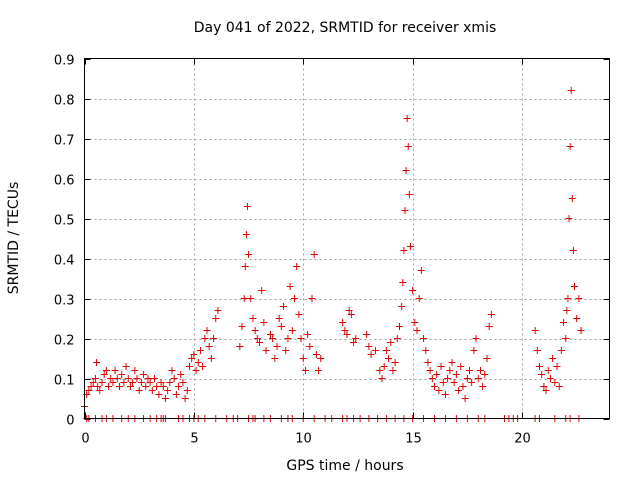 Image resolution: width=640 pixels, height=480 pixels. What do you see at coordinates (194, 439) in the screenshot?
I see `x-tick-label: 5` at bounding box center [194, 439].